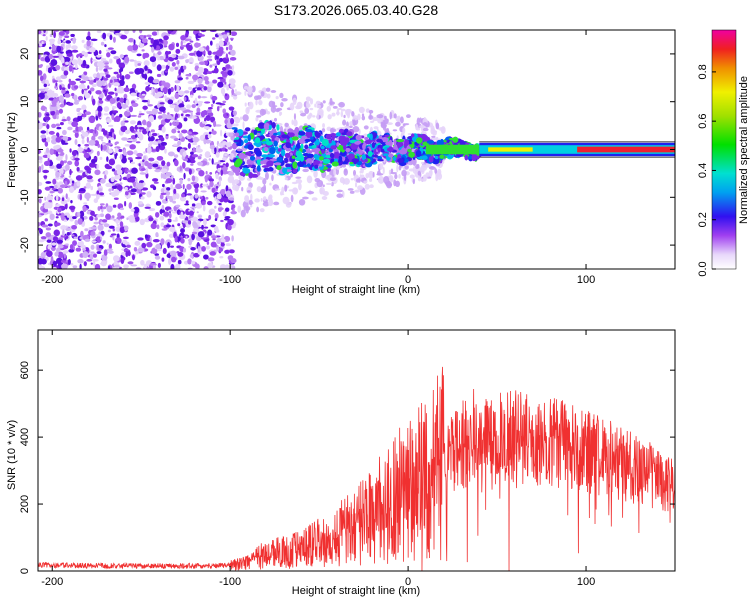 This screenshot has height=600, width=750. Describe the element at coordinates (12, 150) in the screenshot. I see `top-y-axis-label: Frequency (Hz)` at that location.